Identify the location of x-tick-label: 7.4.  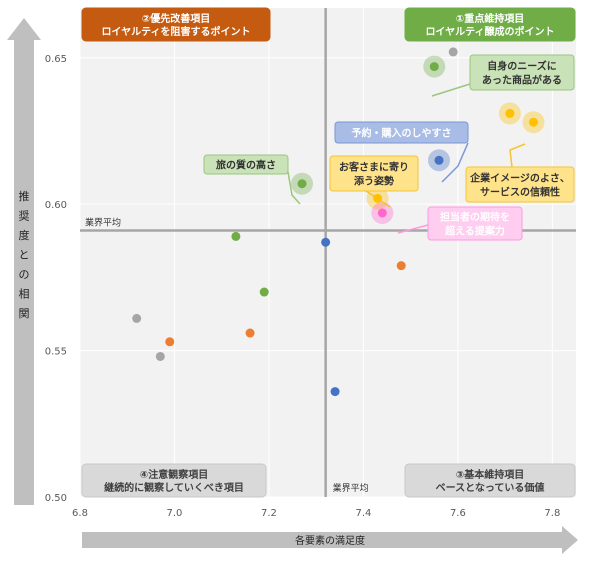
(363, 513).